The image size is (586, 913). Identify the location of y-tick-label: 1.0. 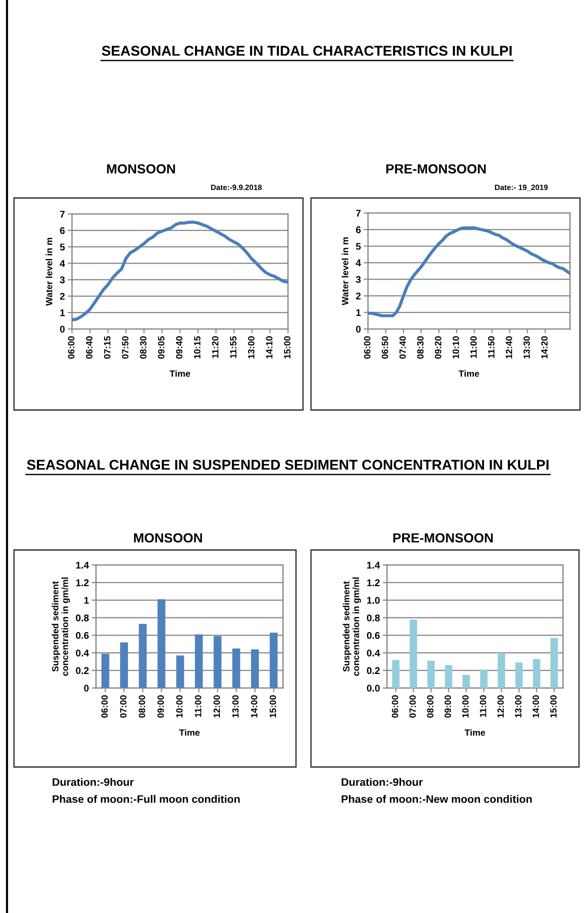
(373, 600).